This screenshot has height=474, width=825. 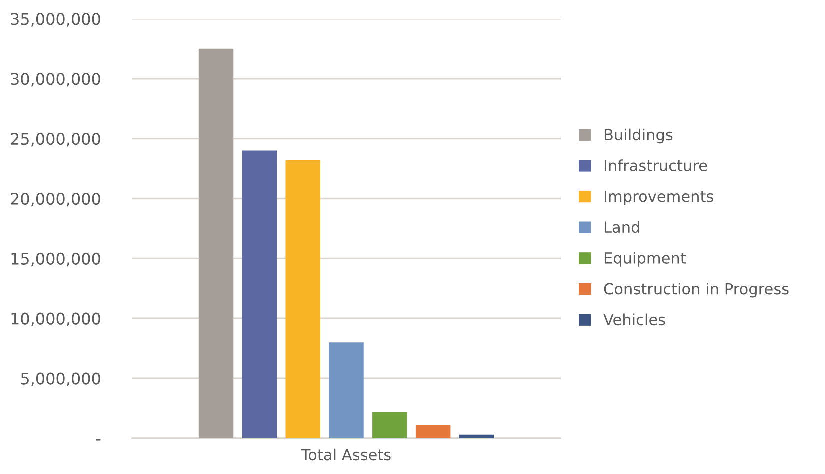 I want to click on y-tick-label: 20,000,000, so click(x=55, y=199).